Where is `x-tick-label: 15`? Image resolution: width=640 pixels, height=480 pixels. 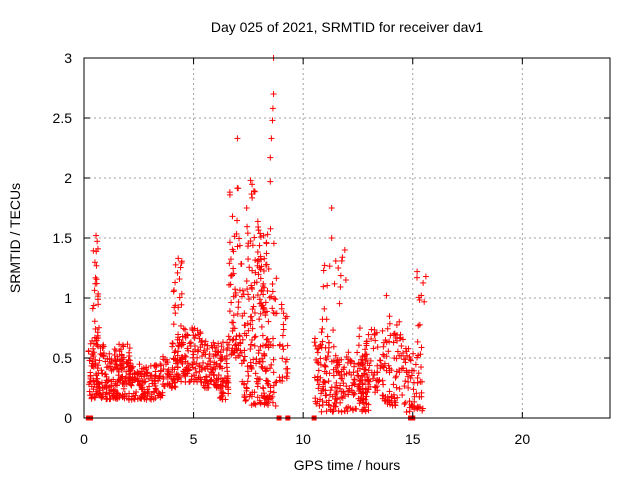
x-tick-label: 15 is located at coordinates (413, 439).